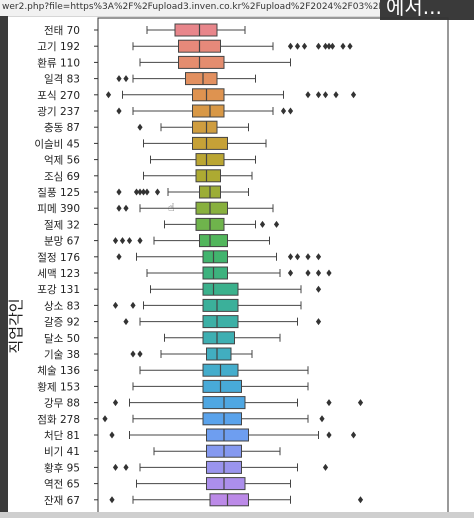  What do you see at coordinates (62, 128) in the screenshot?
I see `y-tick-label: 충동 87` at bounding box center [62, 128].